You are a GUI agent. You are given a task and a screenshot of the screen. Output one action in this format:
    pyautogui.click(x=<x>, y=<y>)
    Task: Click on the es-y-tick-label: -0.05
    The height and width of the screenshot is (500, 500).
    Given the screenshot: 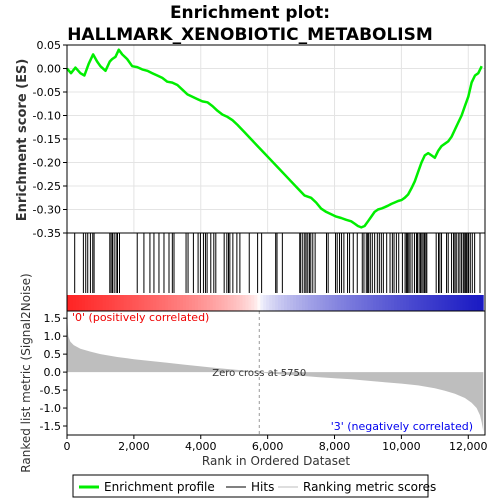 What is the action you would take?
    pyautogui.click(x=47, y=92)
    